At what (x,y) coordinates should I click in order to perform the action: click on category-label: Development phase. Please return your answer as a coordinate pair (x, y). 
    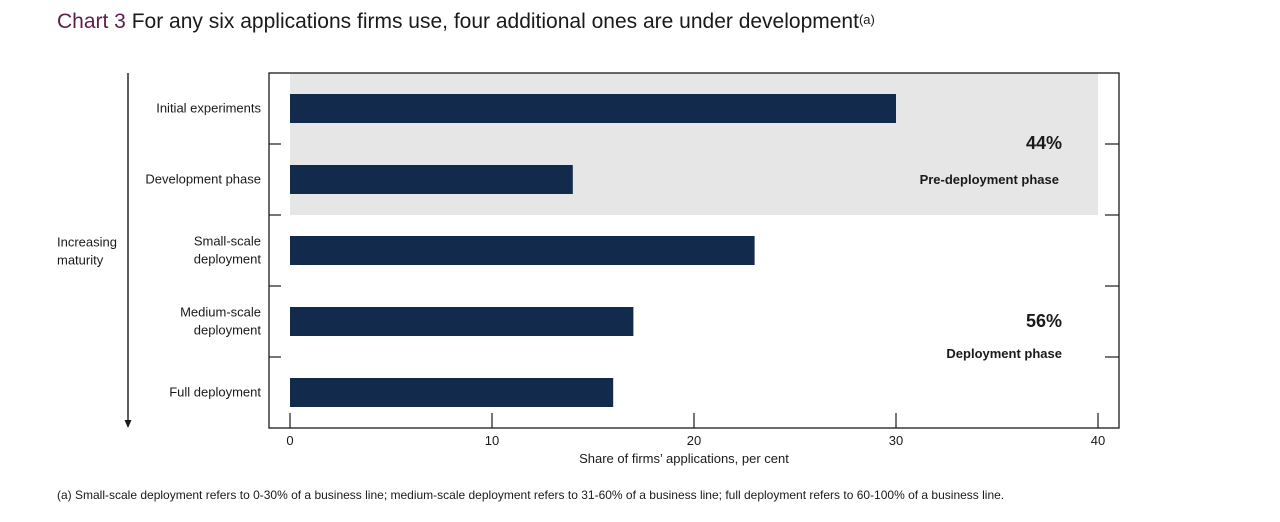
    Looking at the image, I should click on (203, 179).